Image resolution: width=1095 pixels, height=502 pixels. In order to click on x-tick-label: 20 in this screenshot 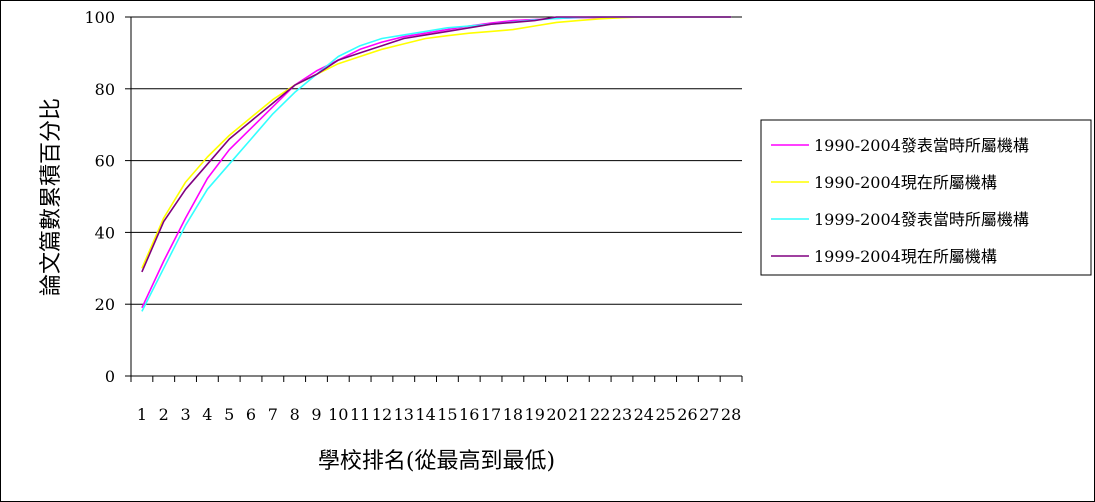, I will do `click(556, 414)`.